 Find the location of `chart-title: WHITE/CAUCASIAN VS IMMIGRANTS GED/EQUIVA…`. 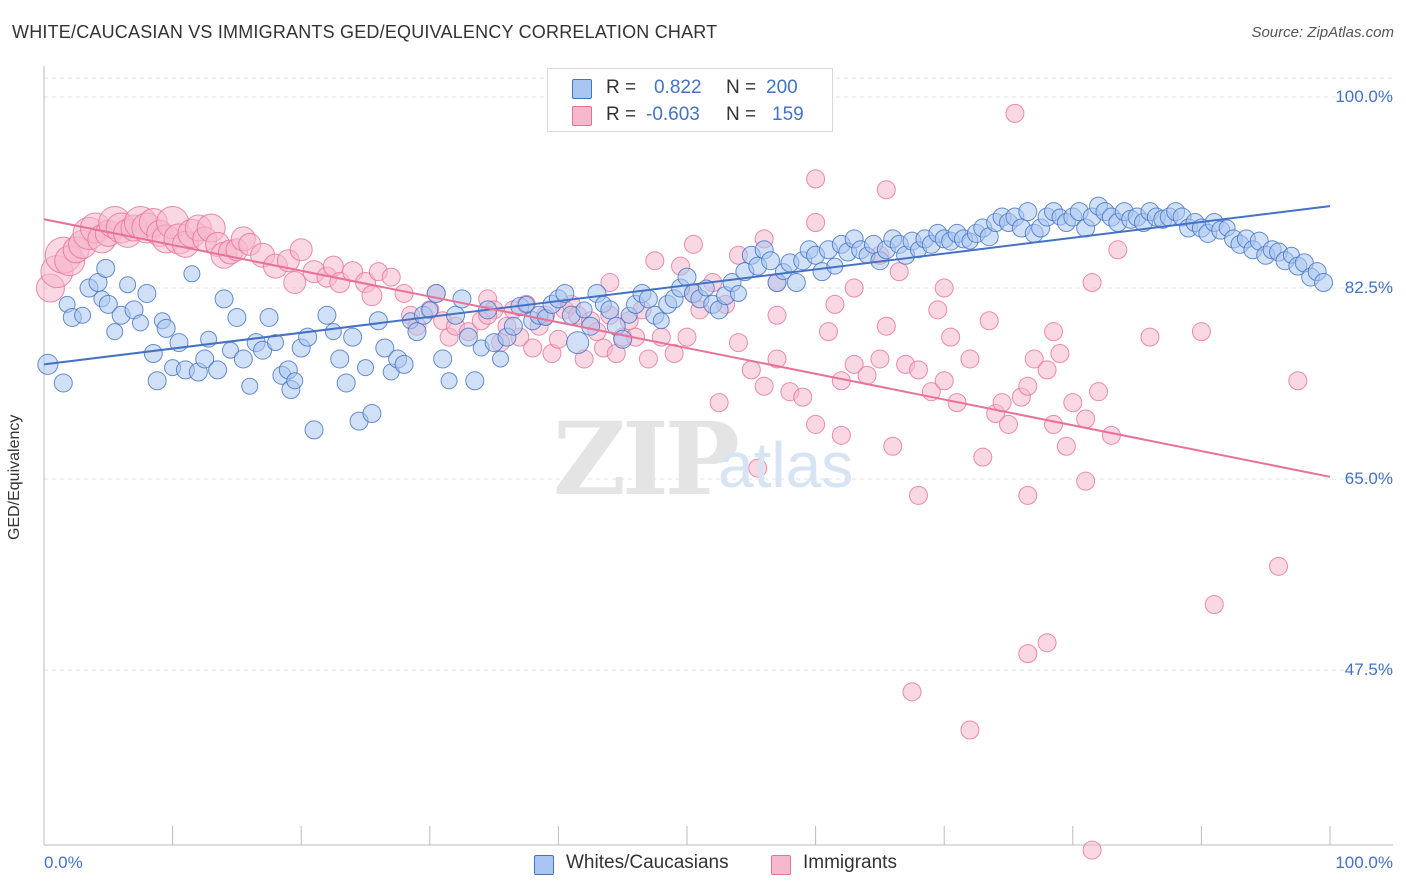

chart-title: WHITE/CAUCASIAN VS IMMIGRANTS GED/EQUIVA… is located at coordinates (365, 32).